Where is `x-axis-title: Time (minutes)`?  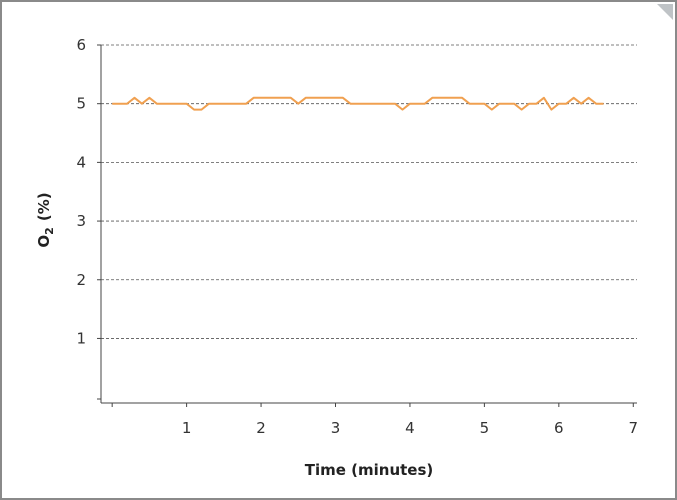 x-axis-title: Time (minutes) is located at coordinates (369, 470).